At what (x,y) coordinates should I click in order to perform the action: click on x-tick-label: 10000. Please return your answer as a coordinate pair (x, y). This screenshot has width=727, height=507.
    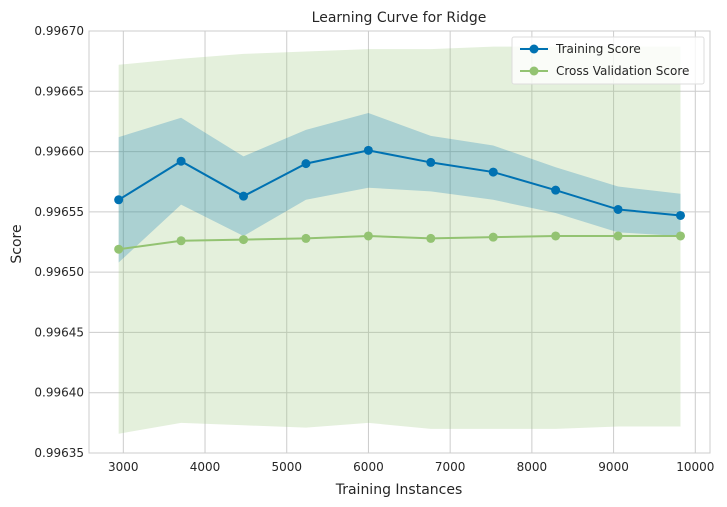
    Looking at the image, I should click on (695, 467).